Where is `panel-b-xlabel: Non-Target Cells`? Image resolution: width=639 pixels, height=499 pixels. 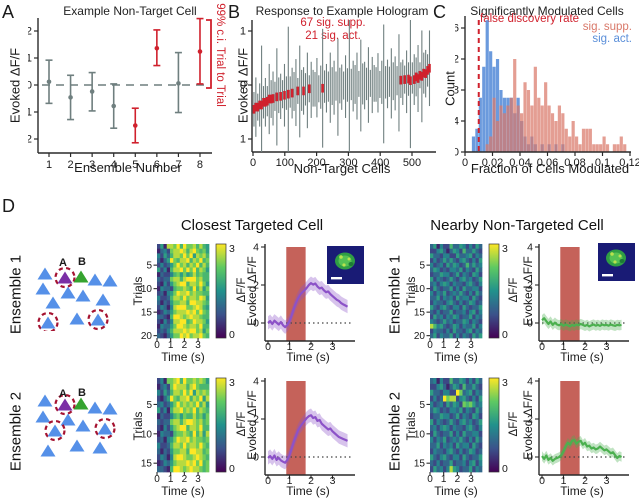
panel-b-xlabel: Non-Target Cells is located at coordinates (342, 168).